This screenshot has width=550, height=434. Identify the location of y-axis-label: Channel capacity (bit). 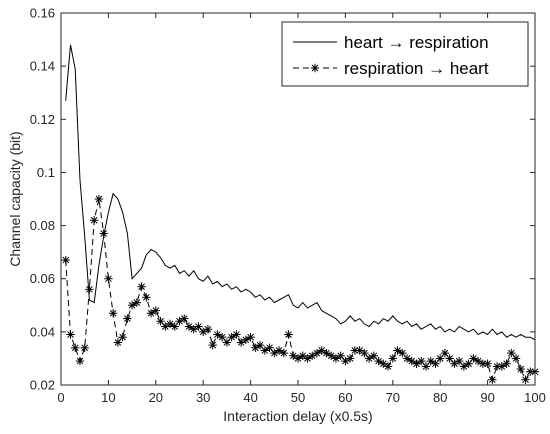
(15, 198).